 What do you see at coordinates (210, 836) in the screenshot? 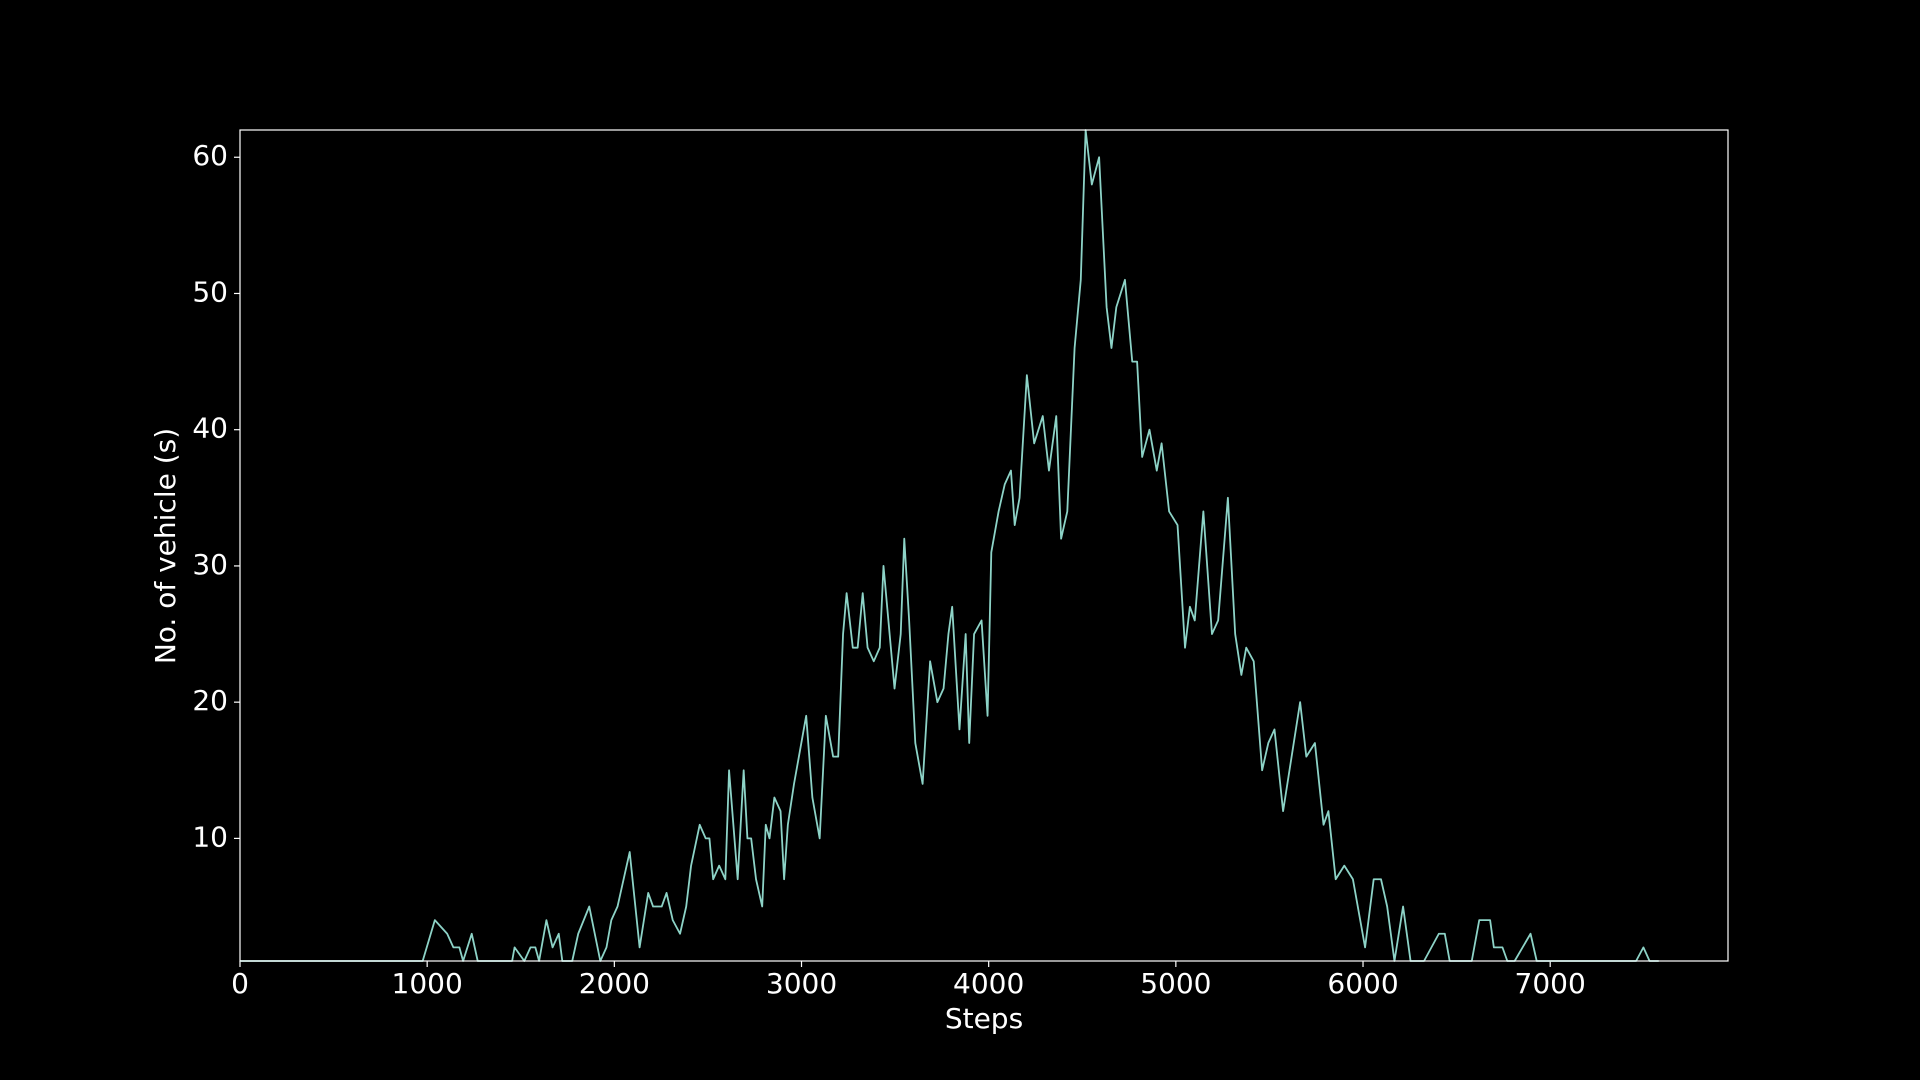
I see `y-tick-label: 10` at bounding box center [210, 836].